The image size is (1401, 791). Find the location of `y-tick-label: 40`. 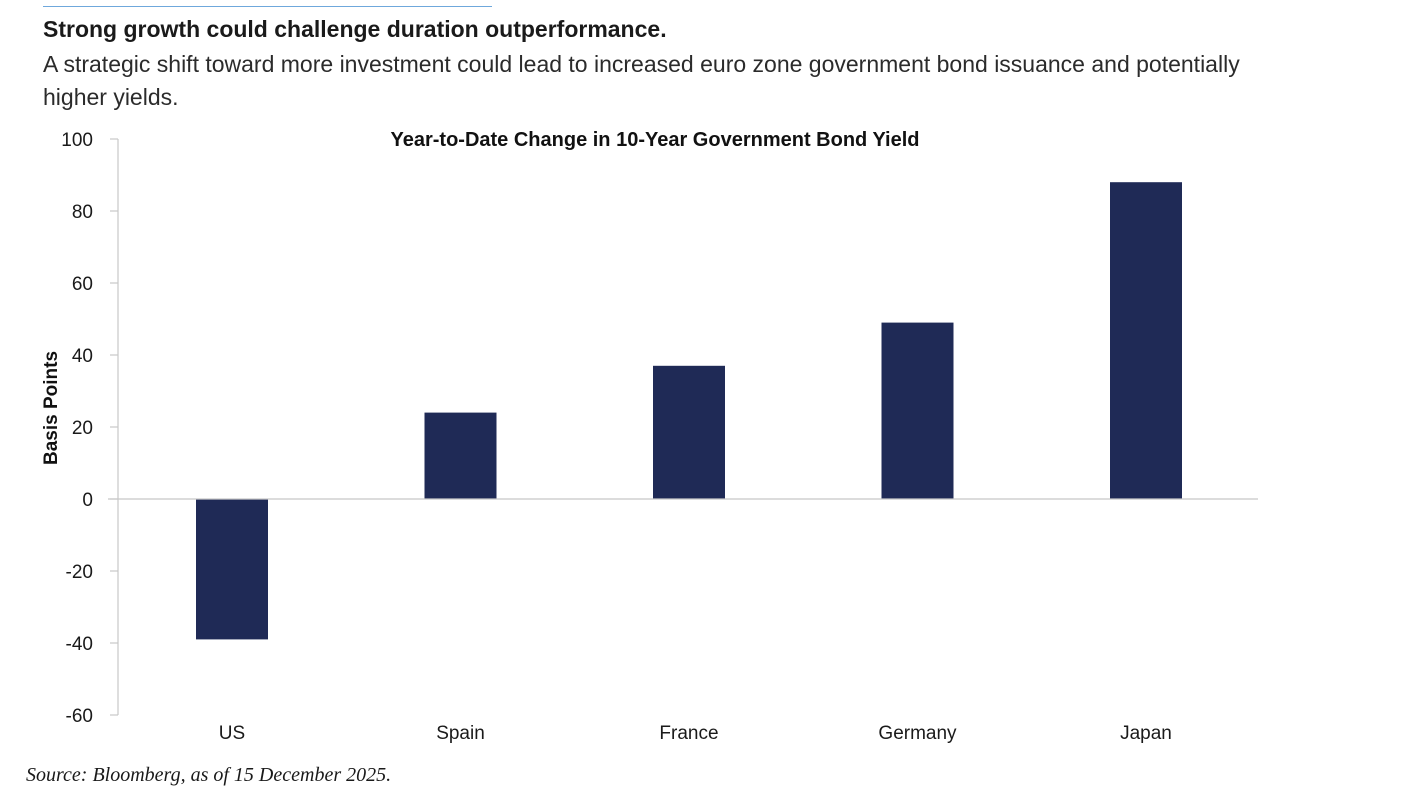

y-tick-label: 40 is located at coordinates (82, 356).